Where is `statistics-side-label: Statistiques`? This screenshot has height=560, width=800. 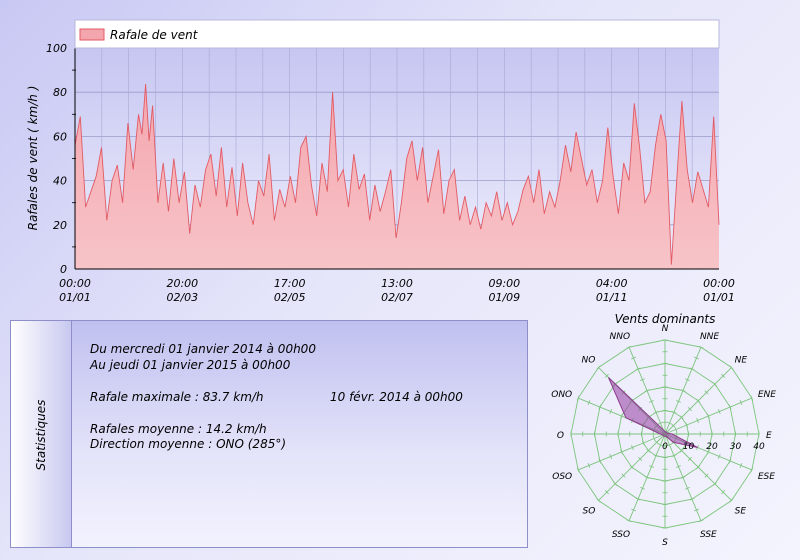
statistics-side-label: Statistiques is located at coordinates (41, 434).